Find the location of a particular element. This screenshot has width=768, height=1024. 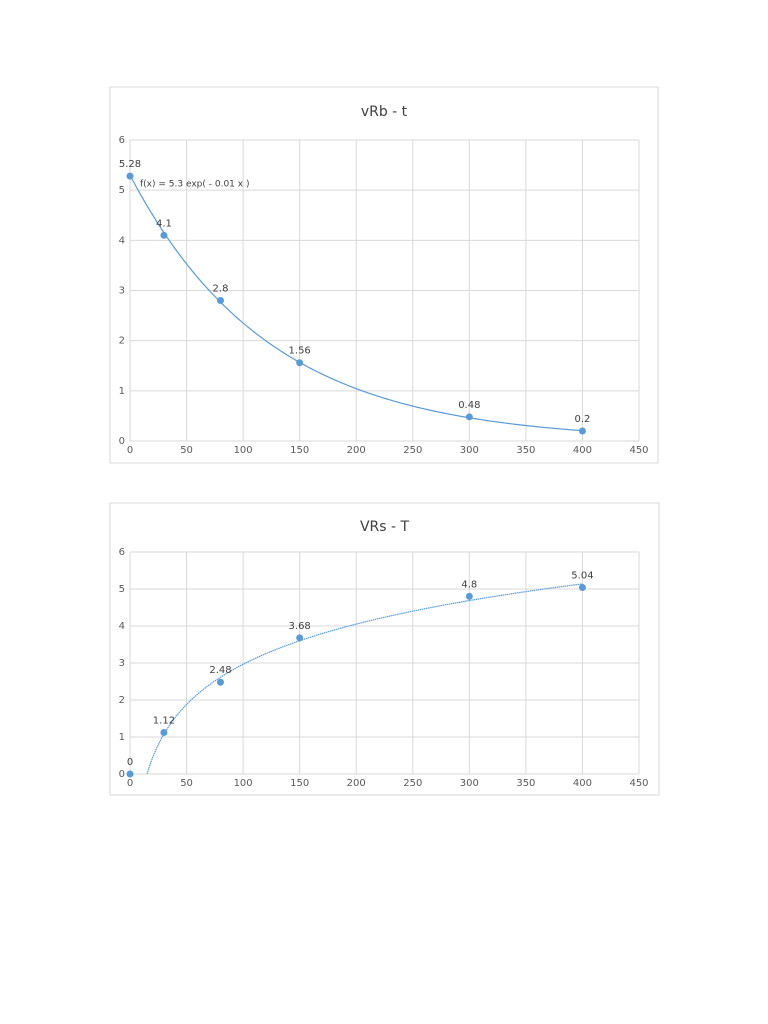

chart-title: vRb - t is located at coordinates (384, 112).